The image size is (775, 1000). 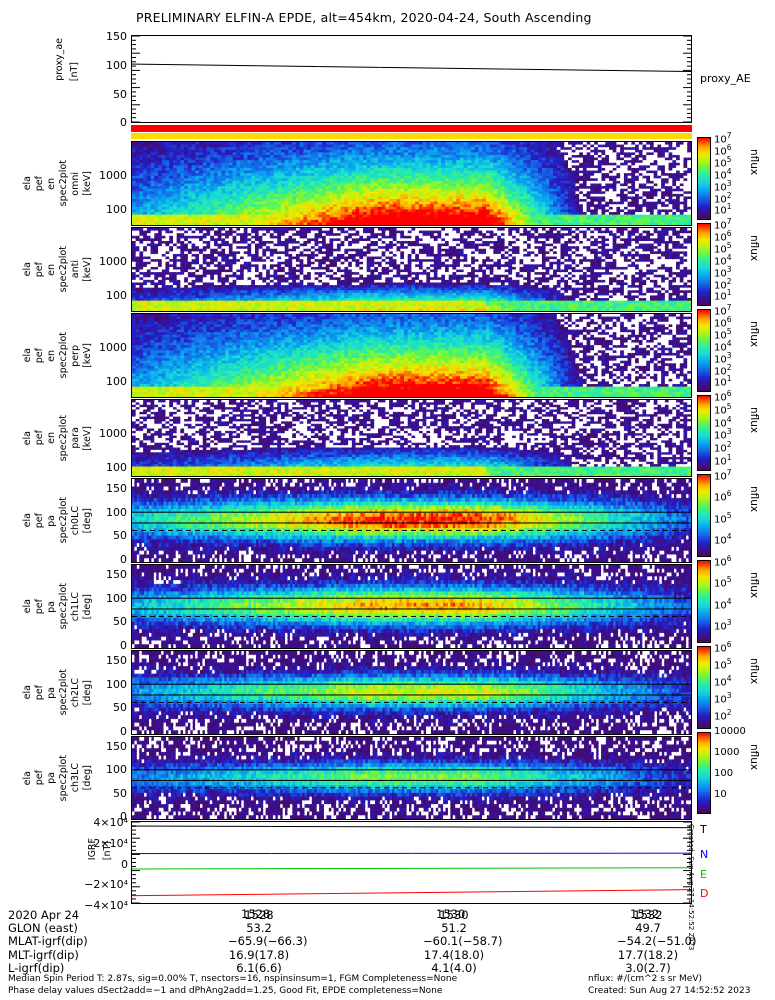 I want to click on colorbar-2-tick-2: 10⁵, so click(x=723, y=334).